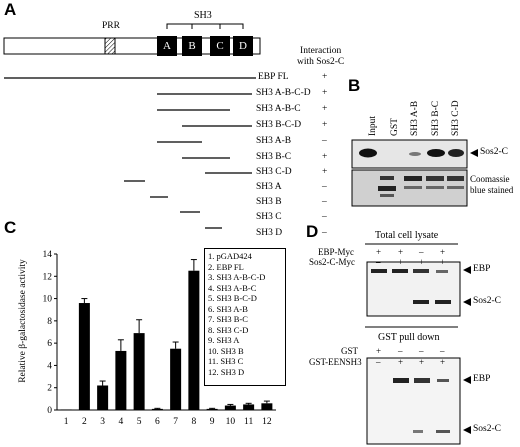 This screenshot has height=447, width=520. Describe the element at coordinates (232, 298) in the screenshot. I see `legend-entry: 5. SH3 B-C-D` at that location.